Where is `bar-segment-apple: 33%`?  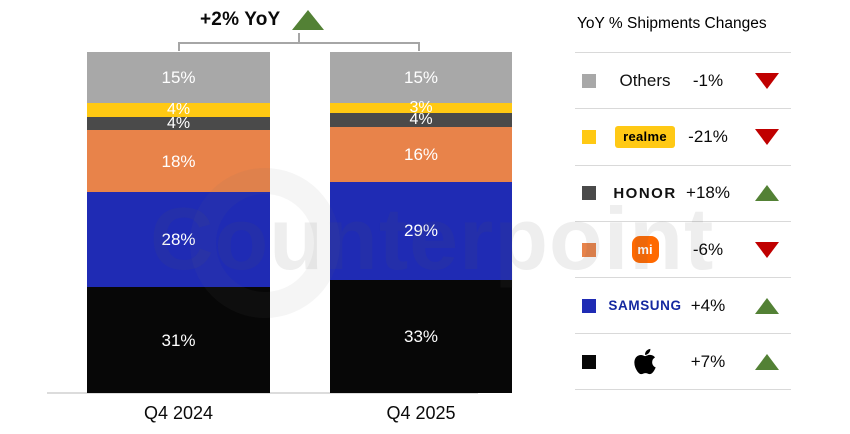 bar-segment-apple: 33% is located at coordinates (421, 336).